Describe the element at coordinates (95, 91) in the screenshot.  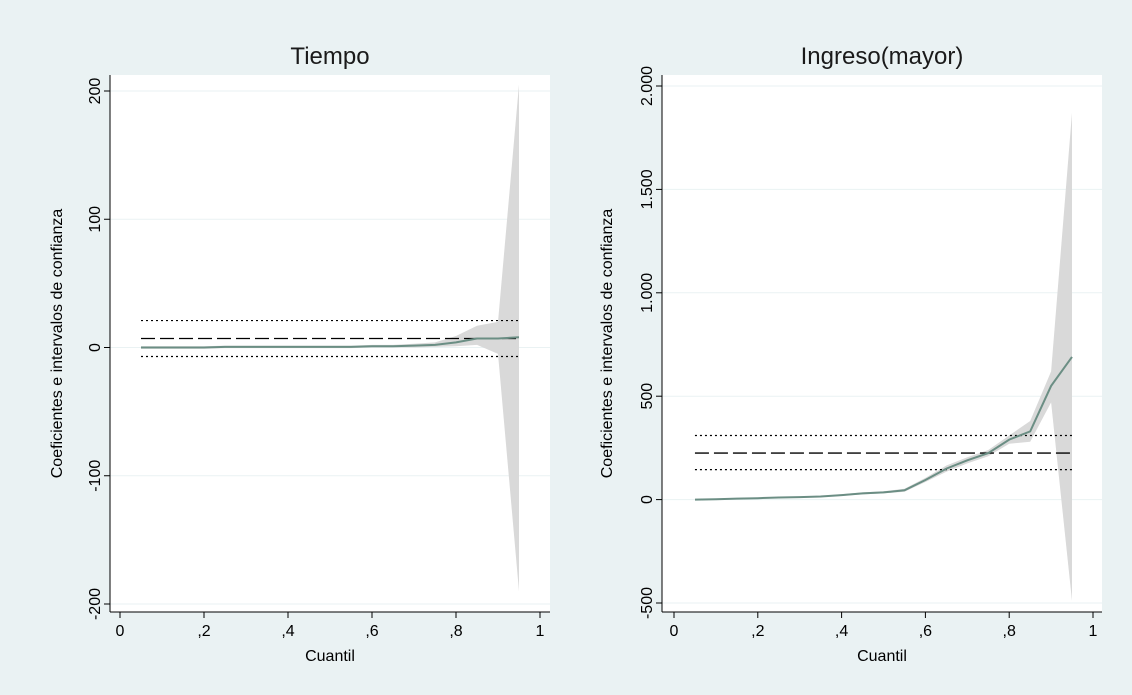
I see `y-tick-label: 200` at that location.